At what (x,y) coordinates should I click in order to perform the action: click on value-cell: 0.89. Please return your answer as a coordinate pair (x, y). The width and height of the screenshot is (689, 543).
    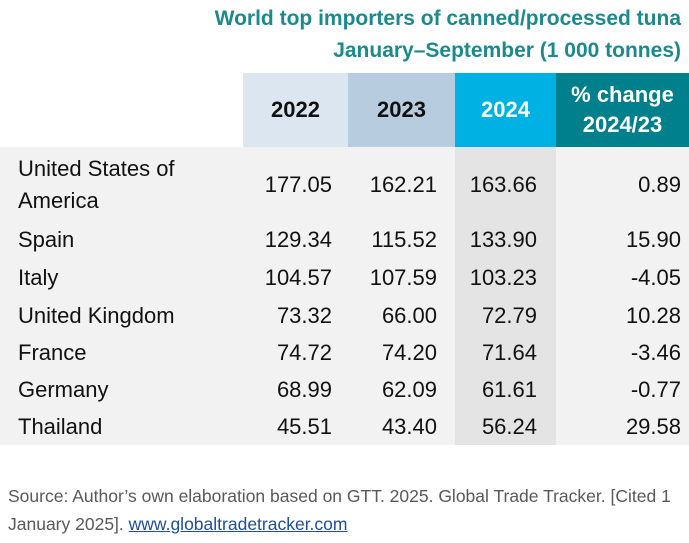
    Looking at the image, I should click on (659, 184).